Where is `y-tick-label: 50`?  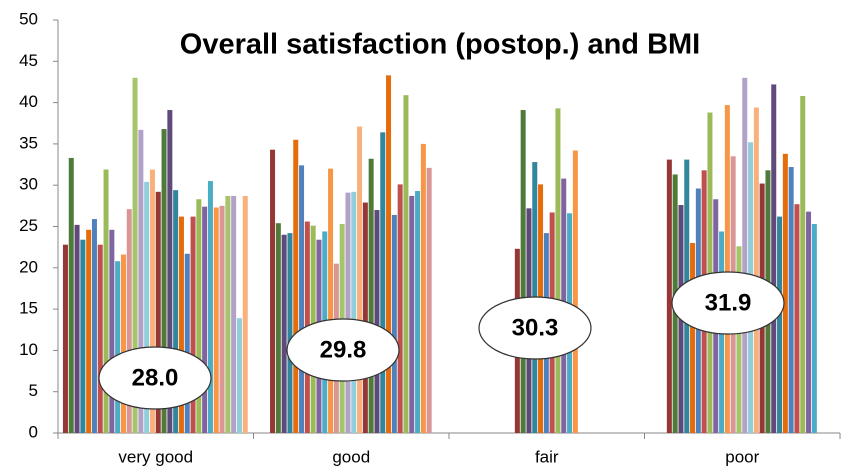 y-tick-label: 50 is located at coordinates (28, 18).